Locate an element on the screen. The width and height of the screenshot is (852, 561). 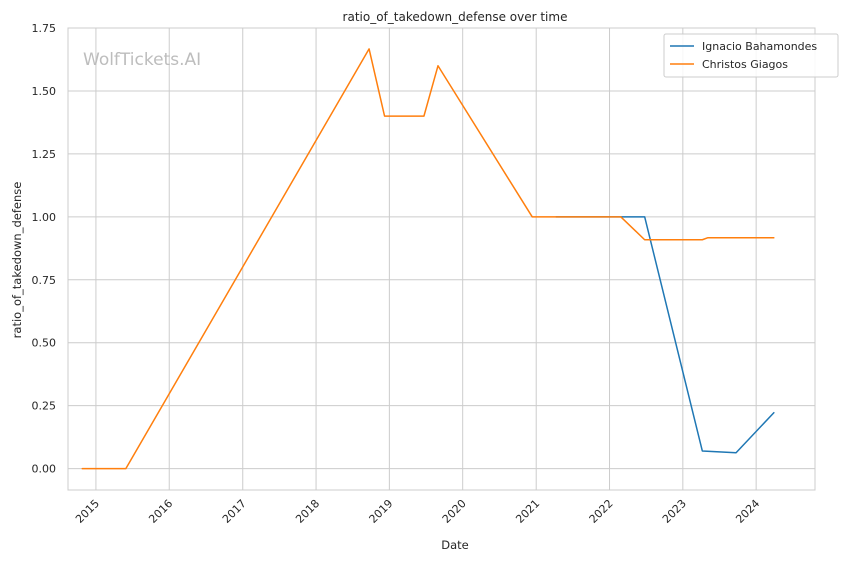
legend-label-series-2: Christos Giagos is located at coordinates (745, 64).